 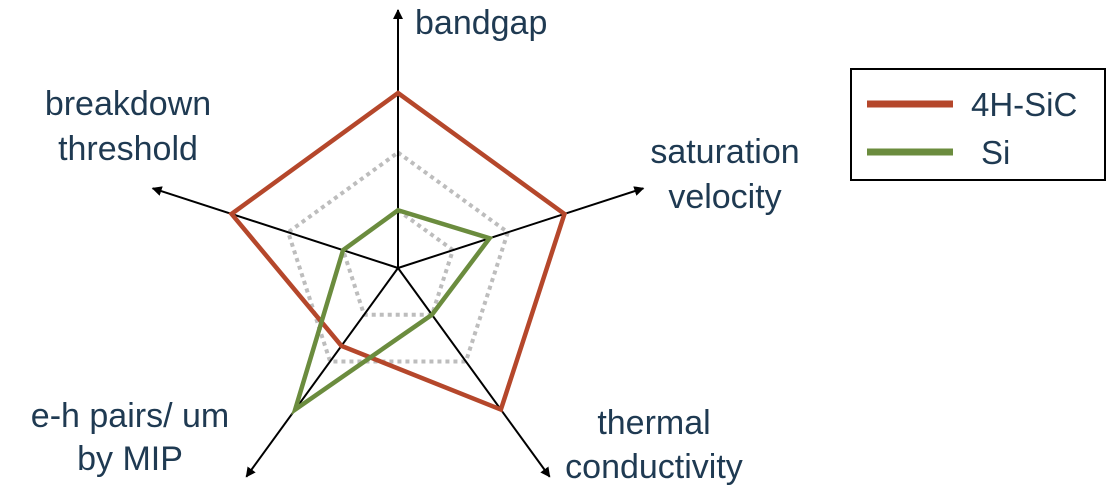 What do you see at coordinates (995, 152) in the screenshot?
I see `legend-label-si: Si` at bounding box center [995, 152].